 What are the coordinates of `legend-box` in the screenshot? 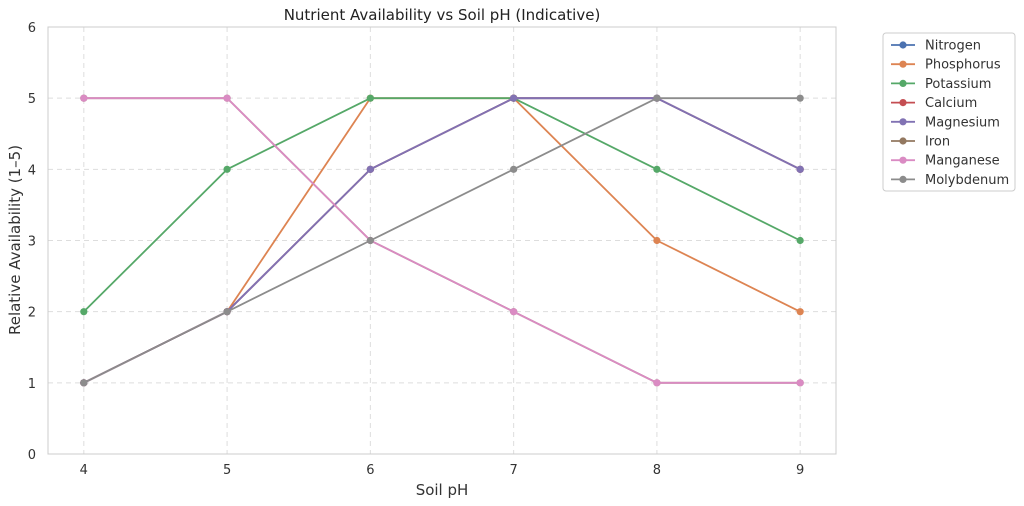 It's located at (949, 112).